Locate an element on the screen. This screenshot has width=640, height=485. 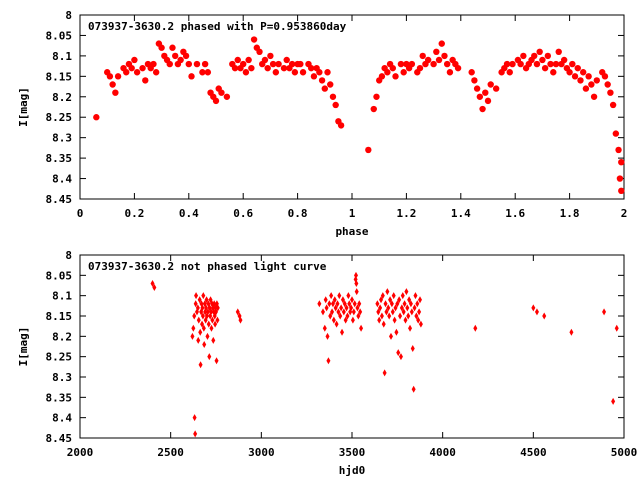
x-tick-label: 0 is located at coordinates (80, 213).